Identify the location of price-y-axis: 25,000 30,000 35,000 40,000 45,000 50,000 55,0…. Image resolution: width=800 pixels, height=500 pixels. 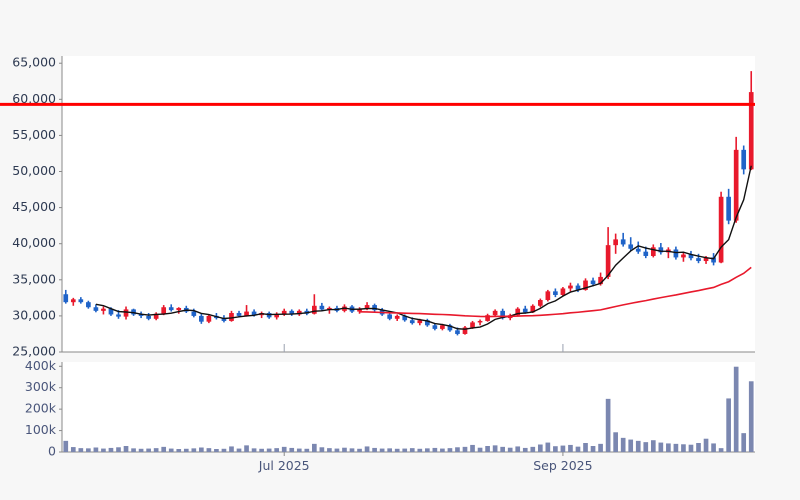
(37, 207).